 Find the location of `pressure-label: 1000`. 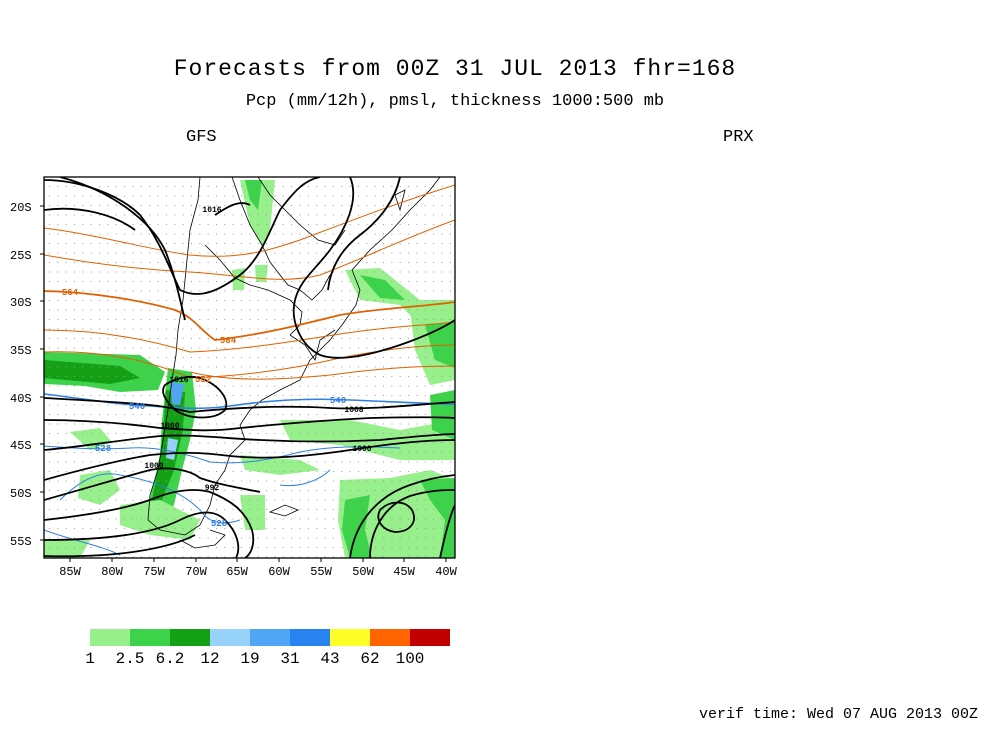

pressure-label: 1000 is located at coordinates (361, 449).